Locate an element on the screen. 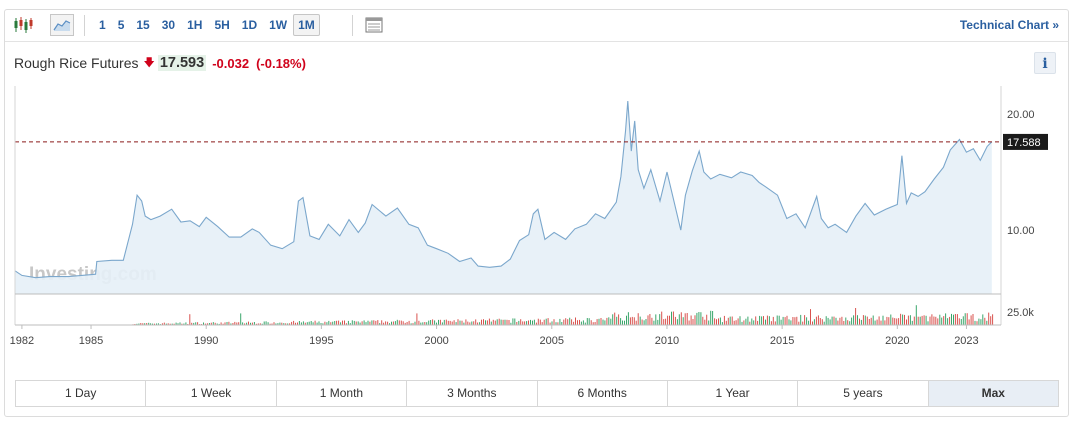 The height and width of the screenshot is (425, 1079). area-chart-icon is located at coordinates (62, 25).